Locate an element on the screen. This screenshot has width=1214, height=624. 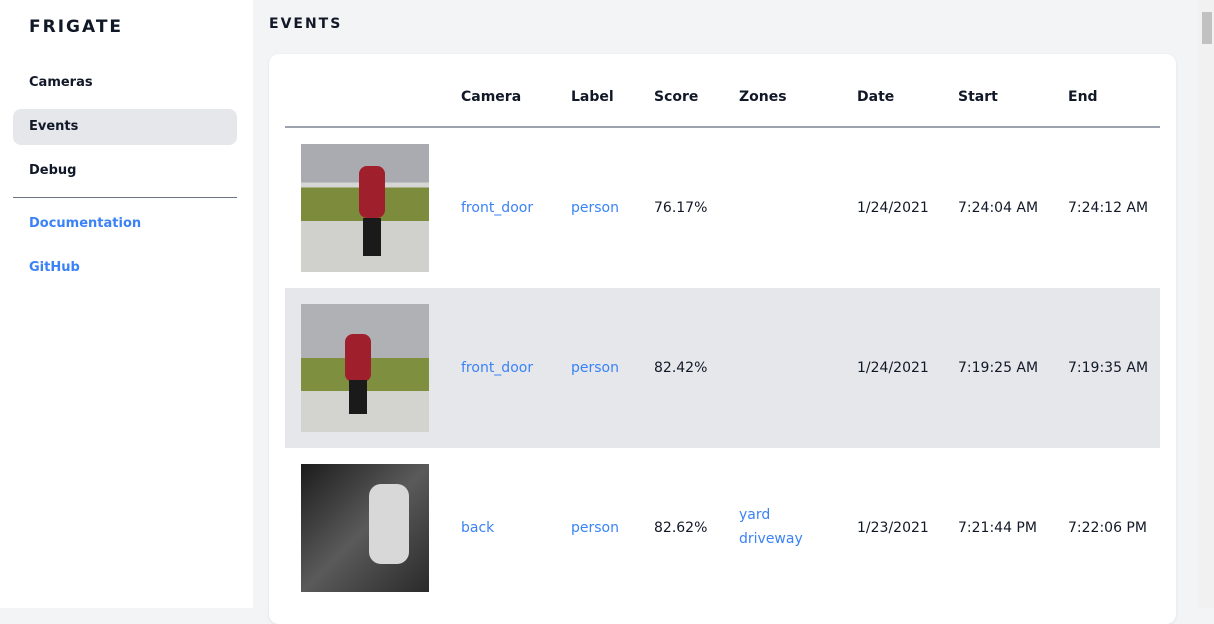
end-time: 7:19:35 AM is located at coordinates (1108, 368).